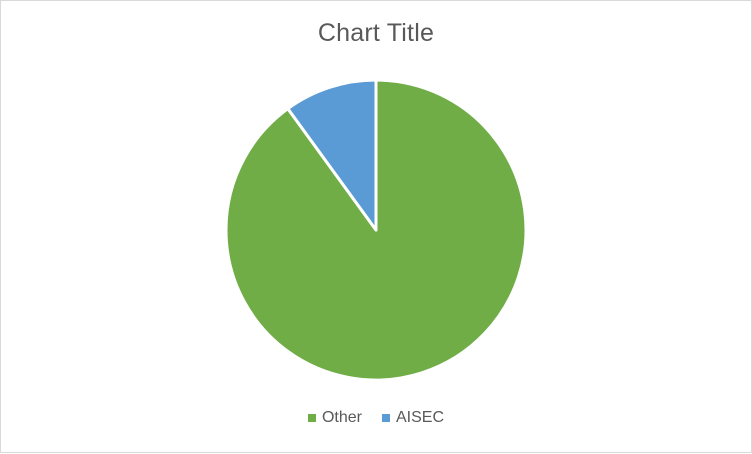 The height and width of the screenshot is (454, 752). What do you see at coordinates (420, 417) in the screenshot?
I see `legend-label-aisec: AISEC` at bounding box center [420, 417].